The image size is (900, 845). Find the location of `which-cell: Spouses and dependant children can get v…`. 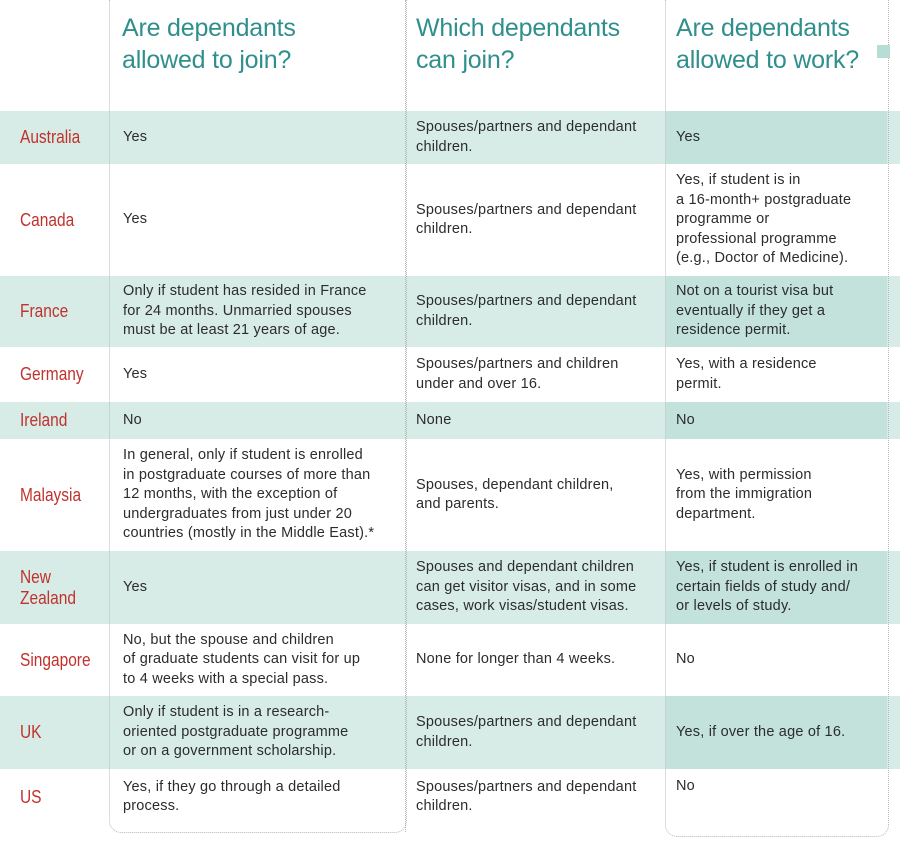

which-cell: Spouses and dependant children can get v… is located at coordinates (526, 587).